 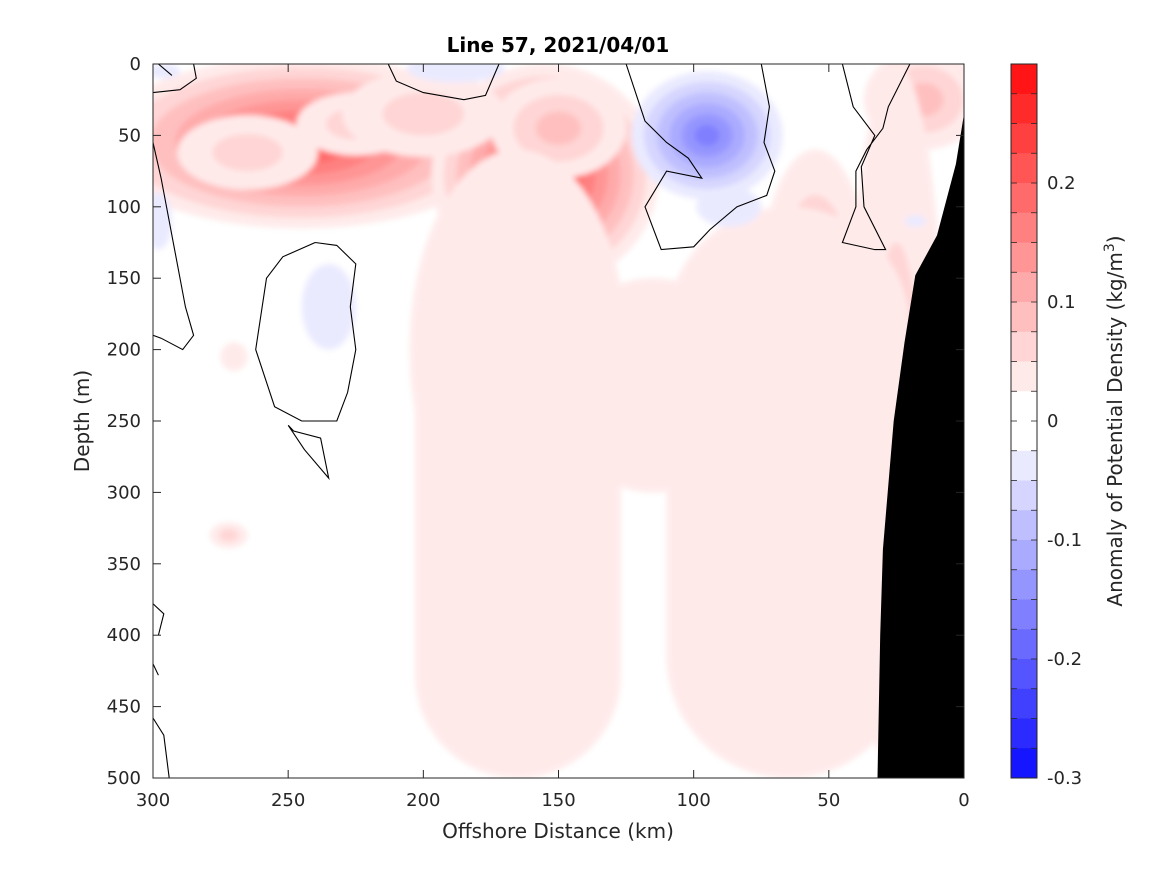 What do you see at coordinates (288, 800) in the screenshot?
I see `x-tick-label: 250` at bounding box center [288, 800].